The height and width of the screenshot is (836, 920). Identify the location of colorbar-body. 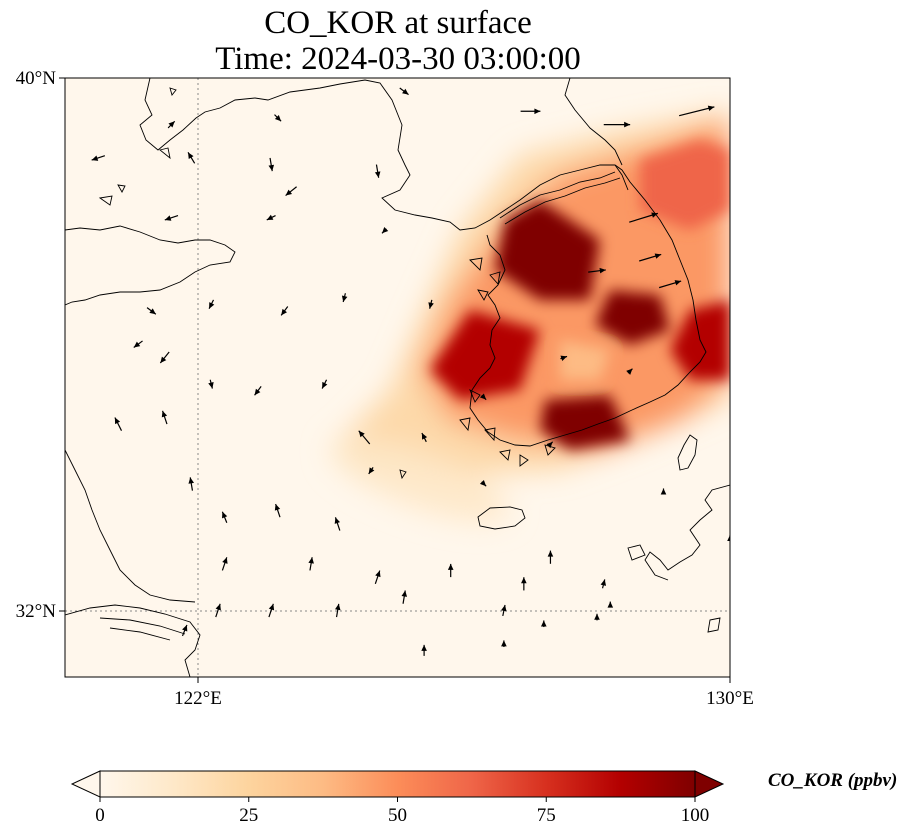
(397, 784).